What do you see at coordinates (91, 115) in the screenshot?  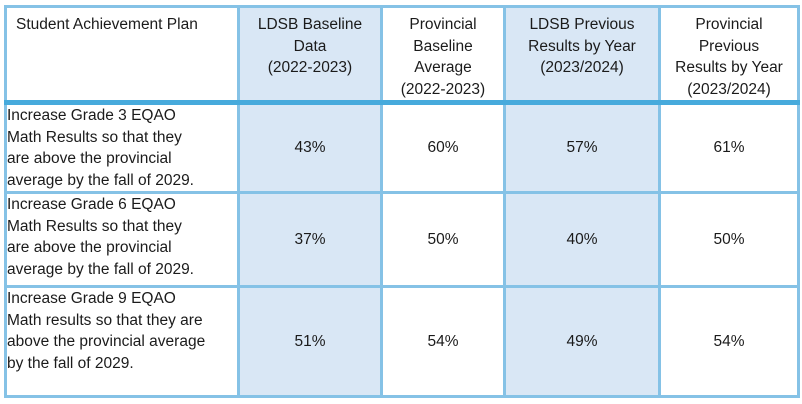 I see `goal-line: Increase Grade 3 EQAO` at bounding box center [91, 115].